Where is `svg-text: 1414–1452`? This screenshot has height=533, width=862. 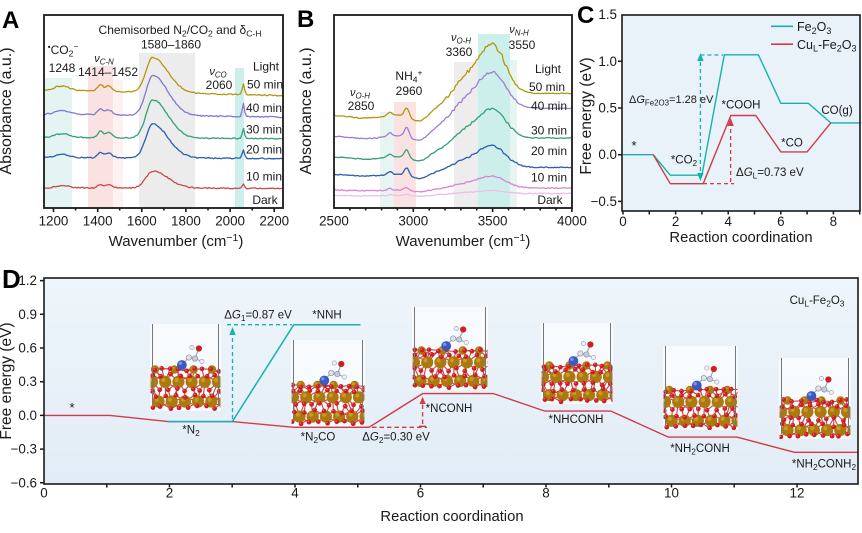 svg-text: 1414–1452 is located at coordinates (108, 72).